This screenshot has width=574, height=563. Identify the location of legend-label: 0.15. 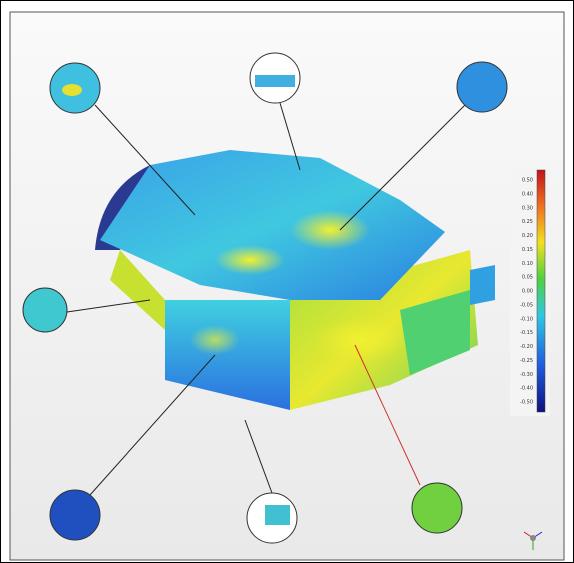
(527, 250).